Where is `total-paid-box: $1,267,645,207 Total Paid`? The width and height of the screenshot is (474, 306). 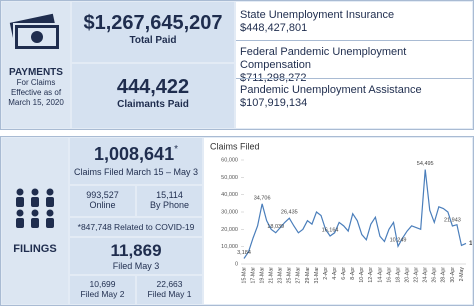 total-paid-box: $1,267,645,207 Total Paid is located at coordinates (153, 32).